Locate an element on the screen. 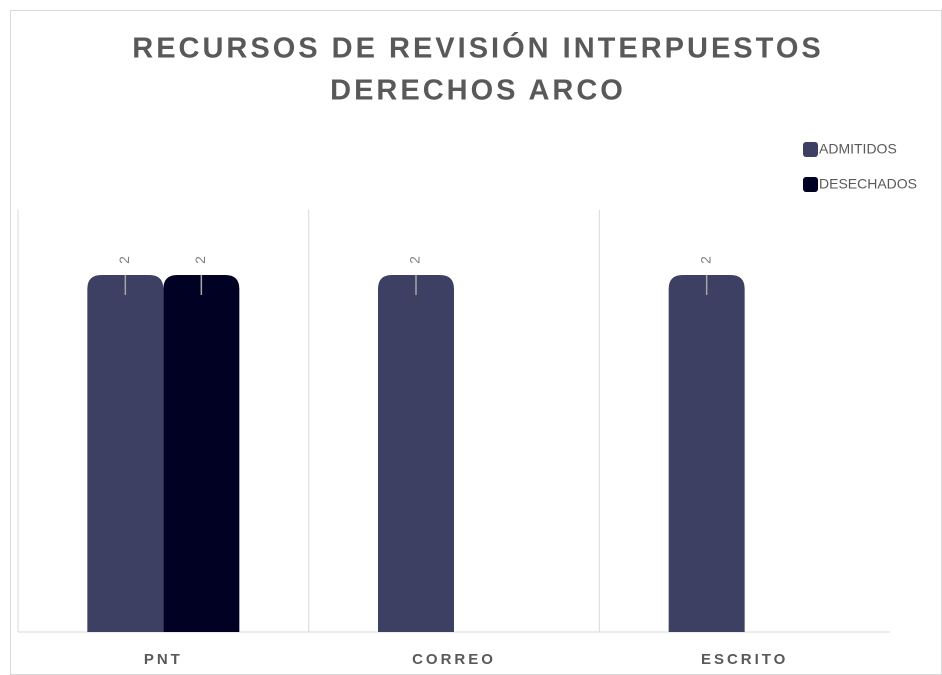 The image size is (942, 675). x-tick-label: CORREO is located at coordinates (454, 659).